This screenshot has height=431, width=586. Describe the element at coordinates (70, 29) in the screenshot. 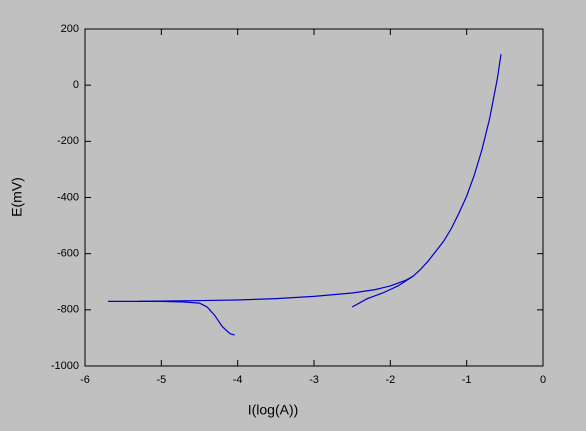

I see `y-tick-label: 200` at that location.